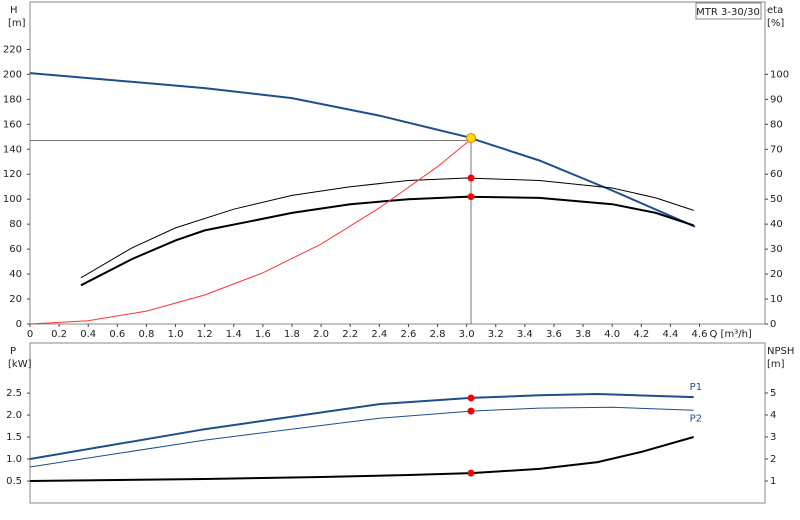 The image size is (800, 520). What do you see at coordinates (13, 351) in the screenshot?
I see `y-axis-label: P` at bounding box center [13, 351].